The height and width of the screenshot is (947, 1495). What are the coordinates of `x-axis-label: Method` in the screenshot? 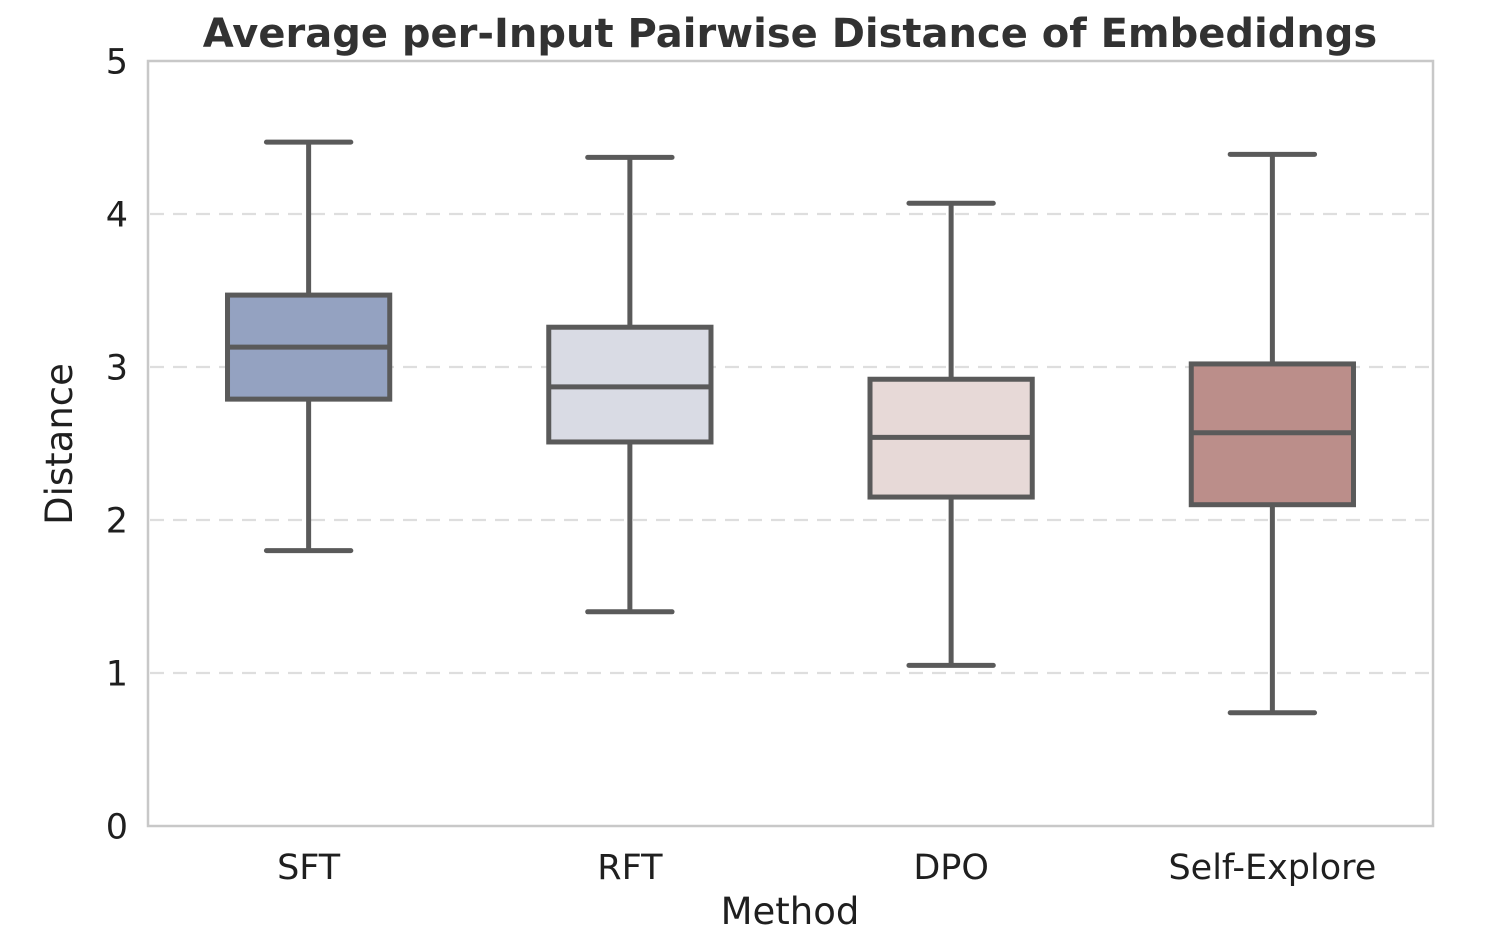 It's located at (790, 911).